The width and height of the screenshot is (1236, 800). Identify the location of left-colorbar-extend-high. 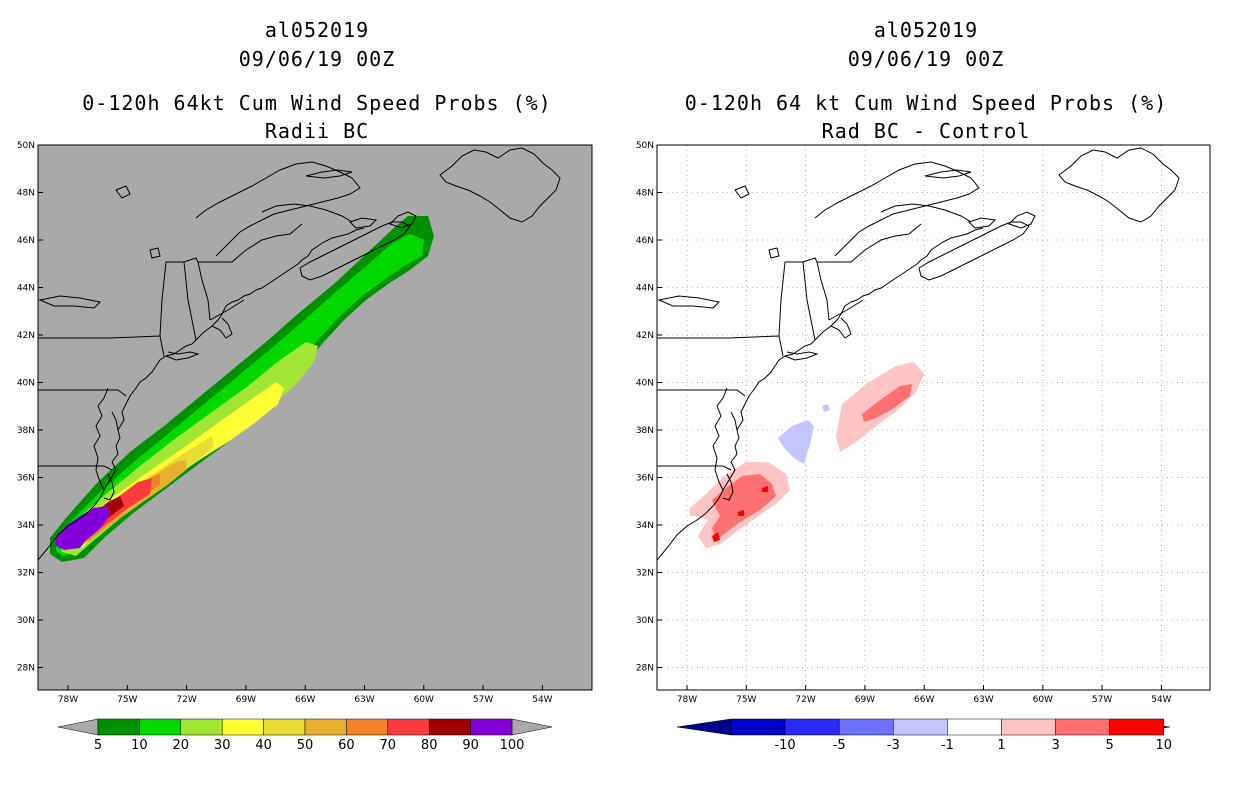
(532, 727).